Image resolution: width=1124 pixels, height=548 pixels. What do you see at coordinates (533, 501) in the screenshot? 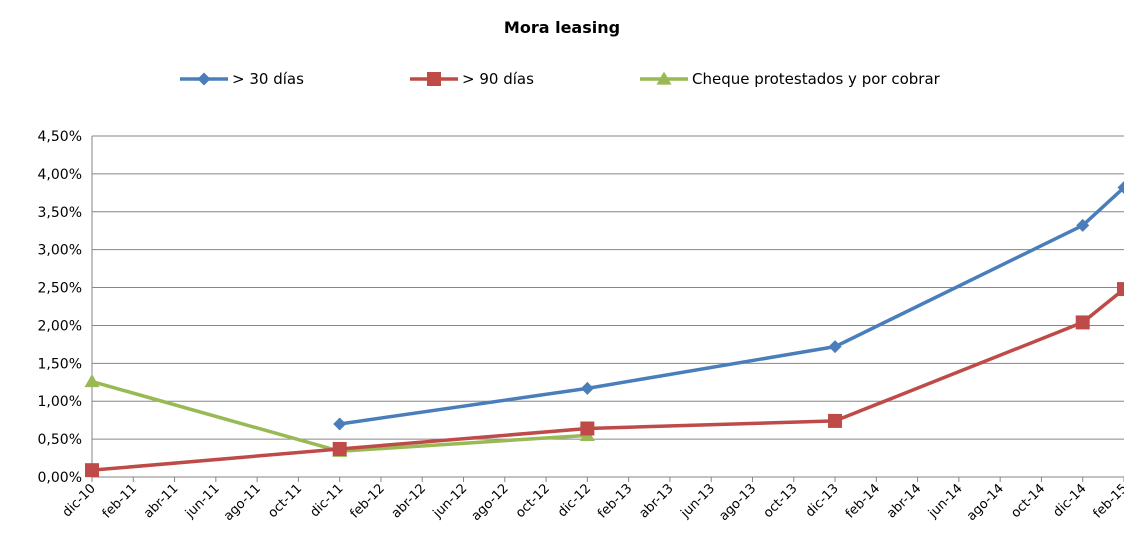
I see `x-tick-label: oct-12` at bounding box center [533, 501].